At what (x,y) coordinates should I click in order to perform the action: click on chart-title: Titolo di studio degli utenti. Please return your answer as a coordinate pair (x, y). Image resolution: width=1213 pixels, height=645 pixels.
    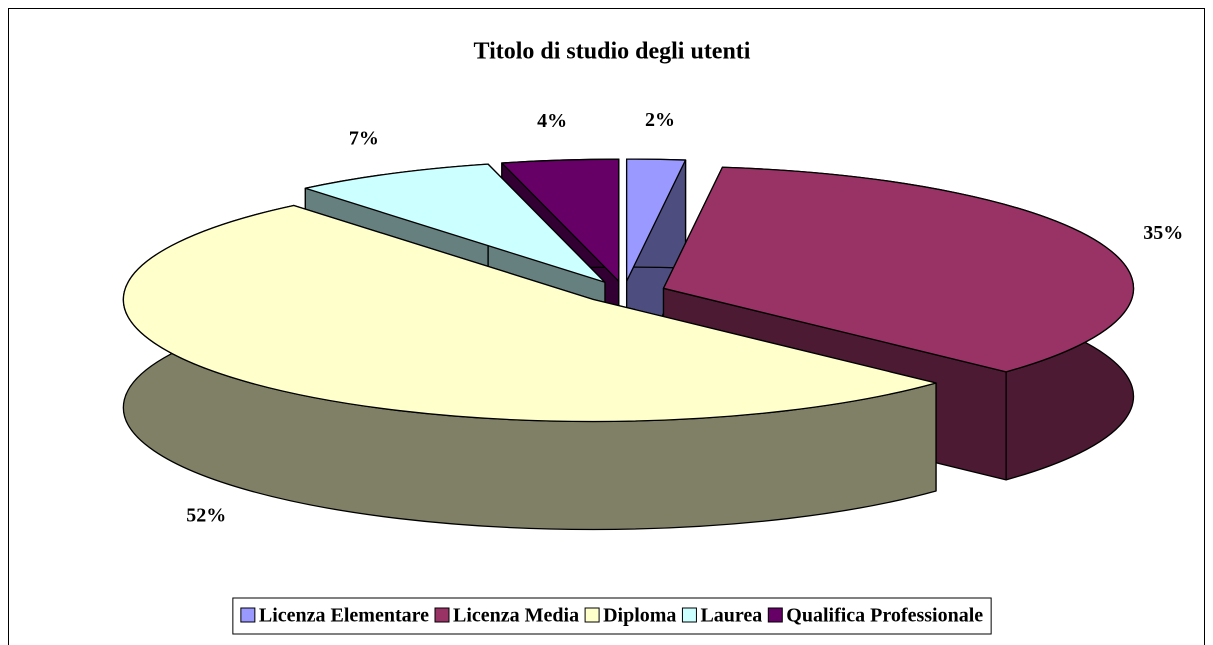
    Looking at the image, I should click on (612, 52).